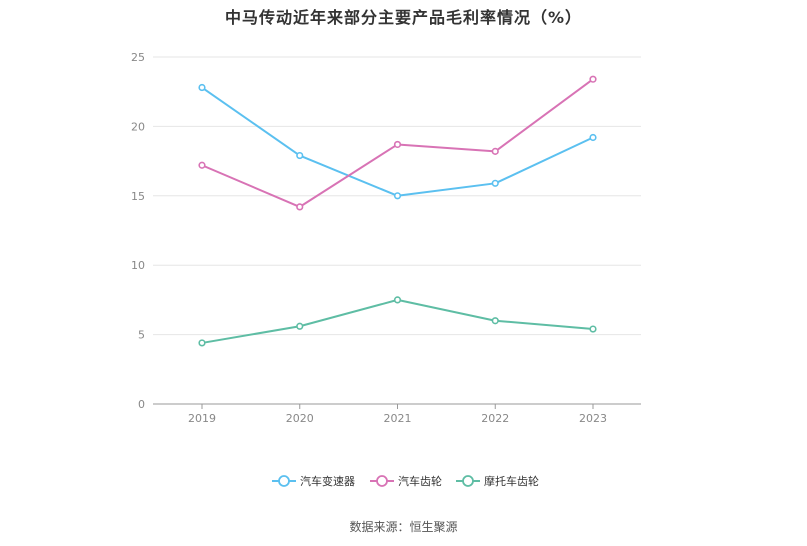 The height and width of the screenshot is (546, 807). I want to click on legend-item-1: 汽车变速器, so click(313, 481).